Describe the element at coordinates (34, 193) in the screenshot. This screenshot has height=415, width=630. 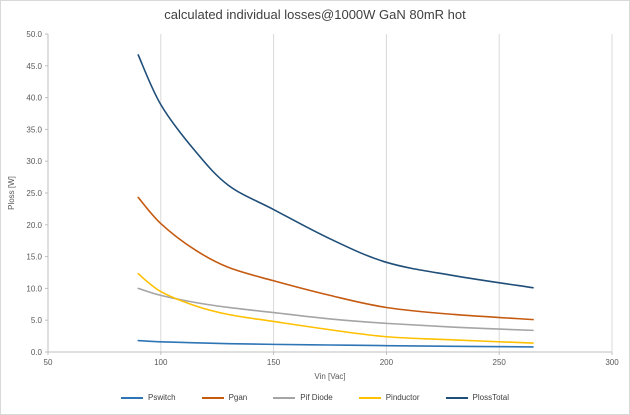
I see `y-tick-label: 25.0` at that location.